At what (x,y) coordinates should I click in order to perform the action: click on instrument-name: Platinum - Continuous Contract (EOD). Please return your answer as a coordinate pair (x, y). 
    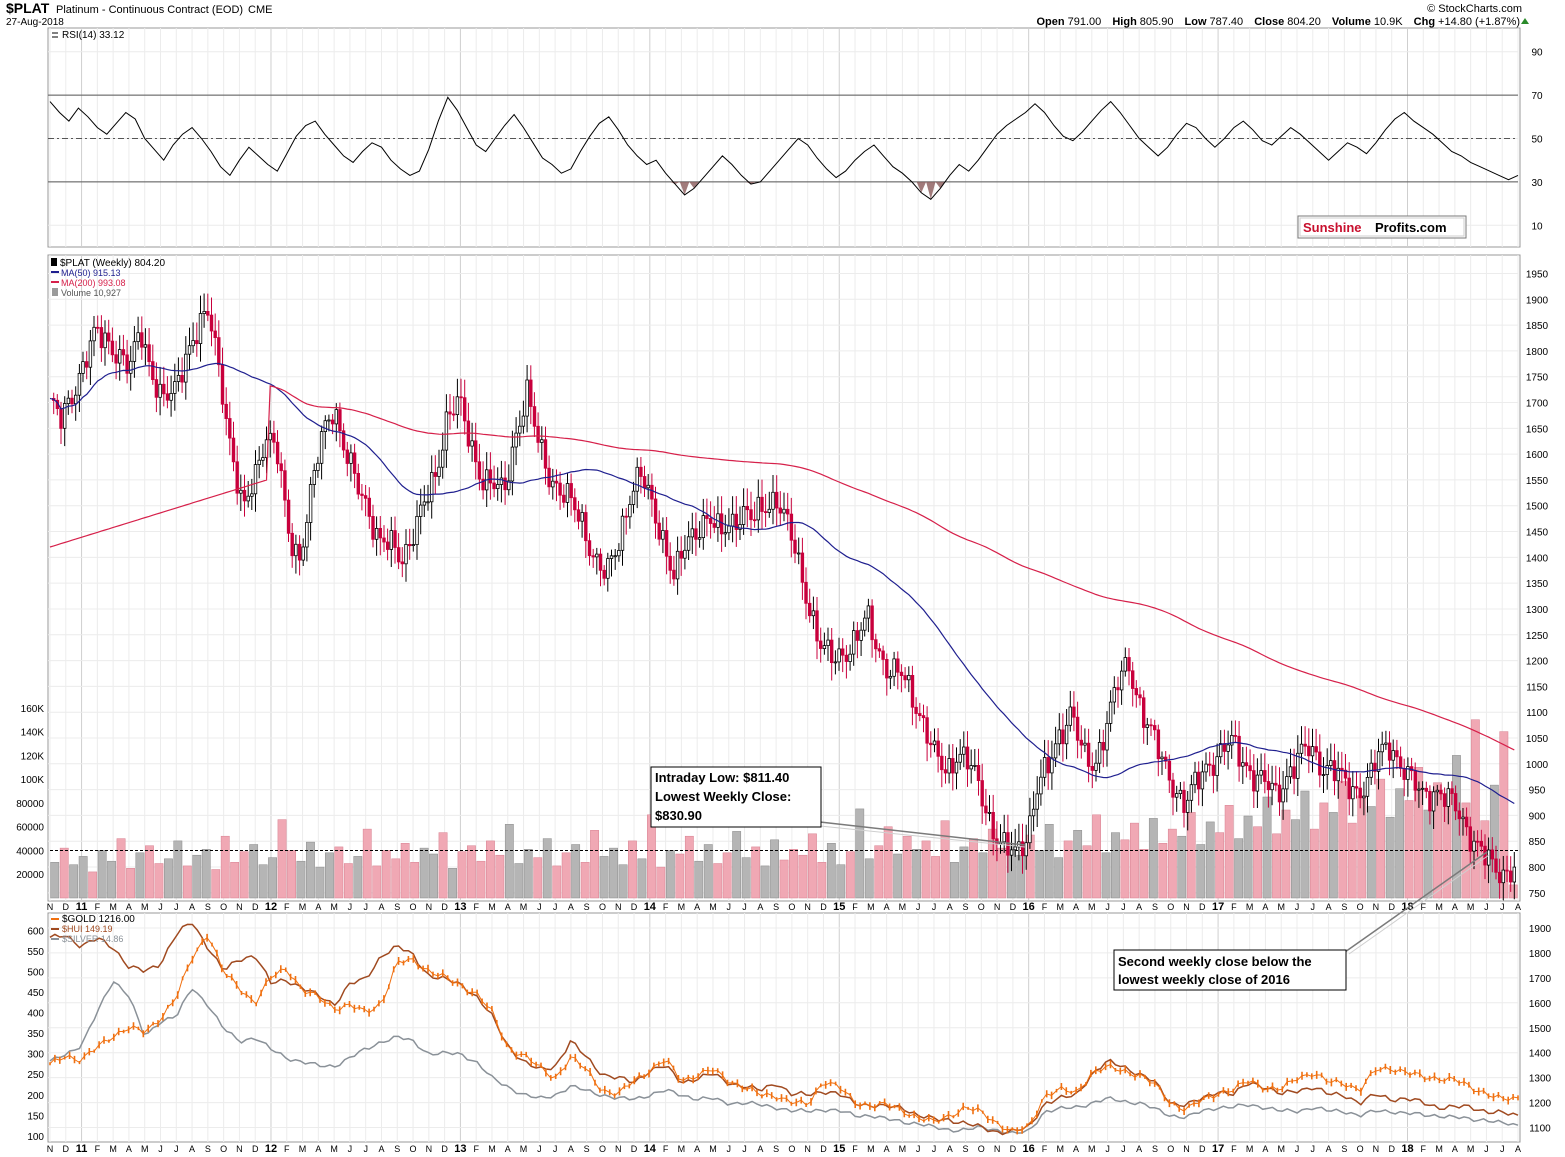
    Looking at the image, I should click on (149, 10).